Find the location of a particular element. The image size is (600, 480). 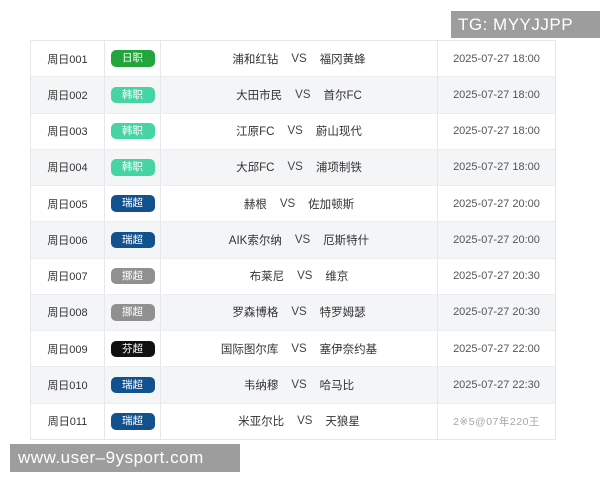

site-watermark-badge: www.user–9ysport.com is located at coordinates (125, 458).